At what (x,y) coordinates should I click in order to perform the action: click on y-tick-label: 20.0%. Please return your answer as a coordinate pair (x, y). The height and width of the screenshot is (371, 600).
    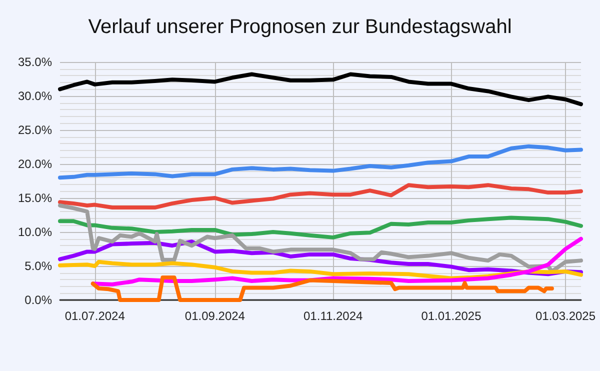
    Looking at the image, I should click on (35, 164).